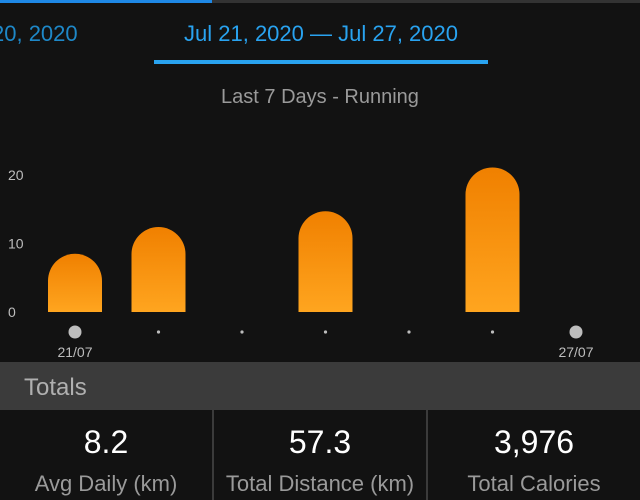 The height and width of the screenshot is (500, 640). I want to click on stat-total-distance-label: Total Distance (km), so click(320, 483).